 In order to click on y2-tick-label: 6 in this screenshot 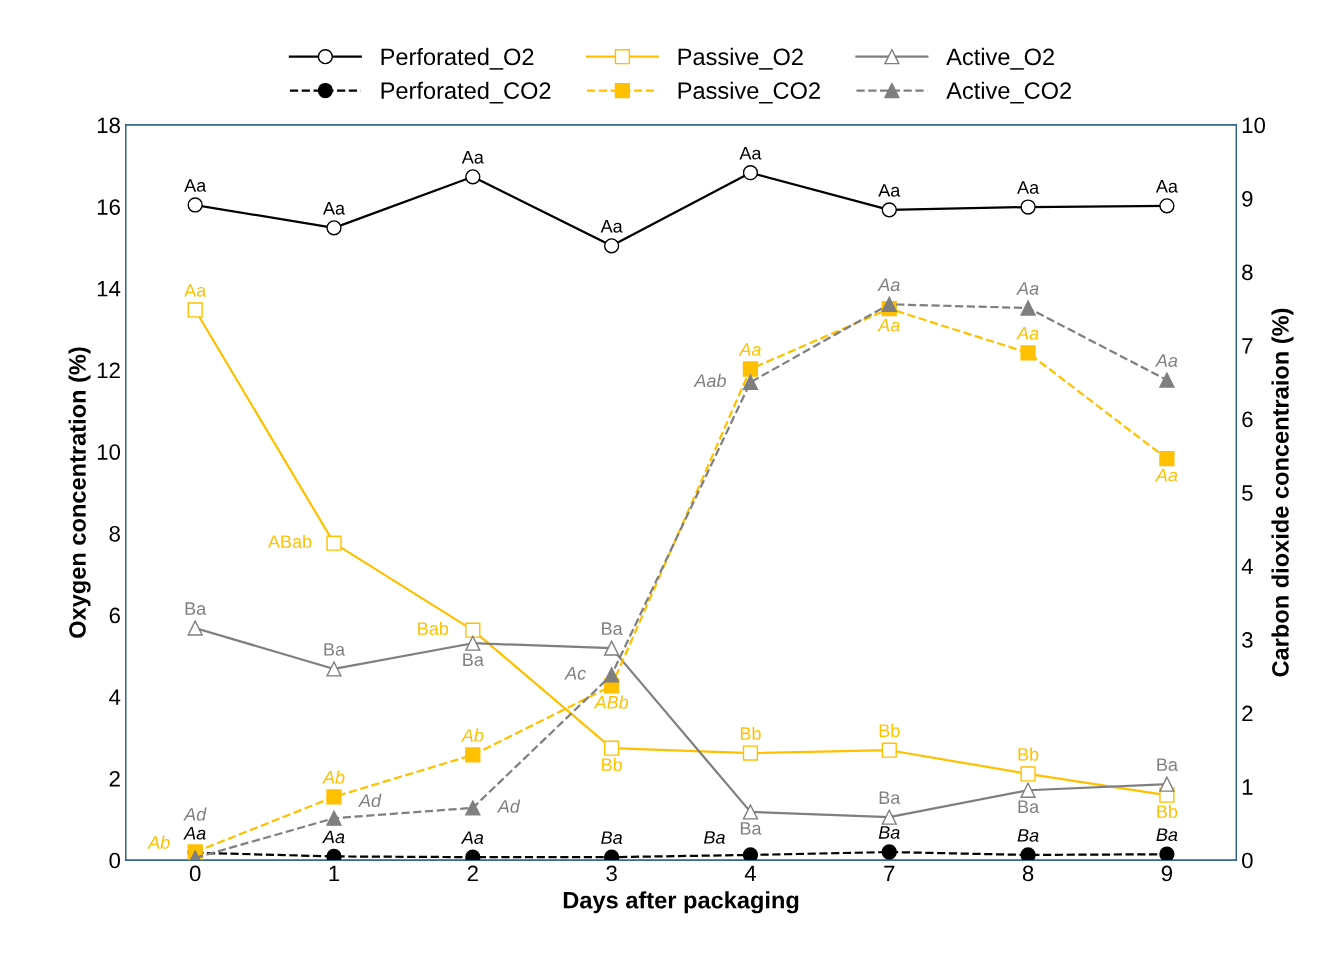, I will do `click(1247, 419)`.